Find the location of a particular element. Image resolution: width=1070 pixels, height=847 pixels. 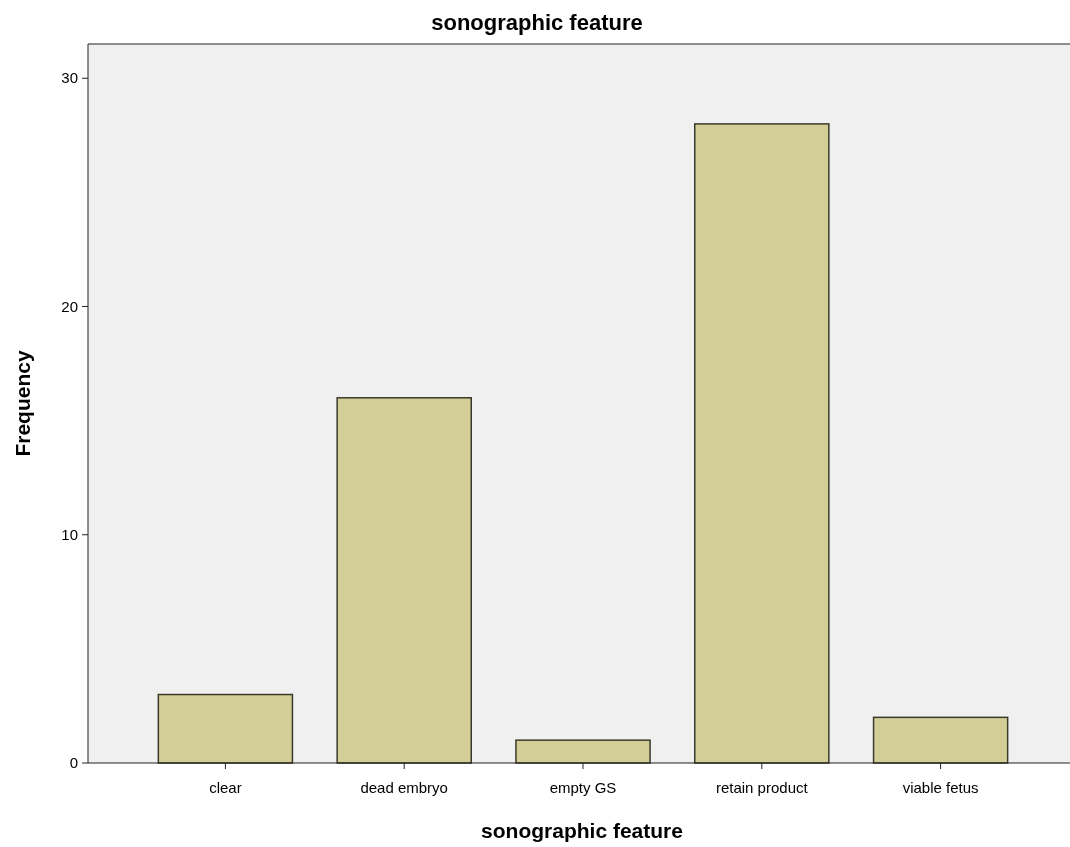

x-tick-label: empty GS is located at coordinates (583, 787).